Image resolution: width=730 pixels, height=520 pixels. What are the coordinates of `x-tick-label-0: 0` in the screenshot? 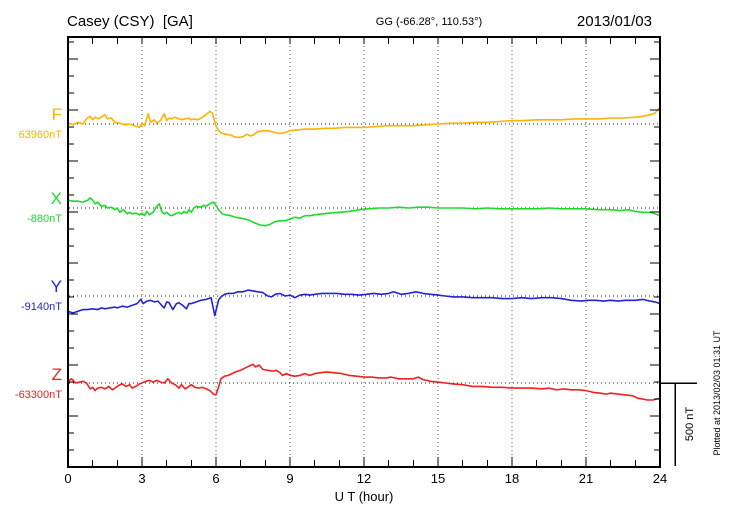 It's located at (68, 478).